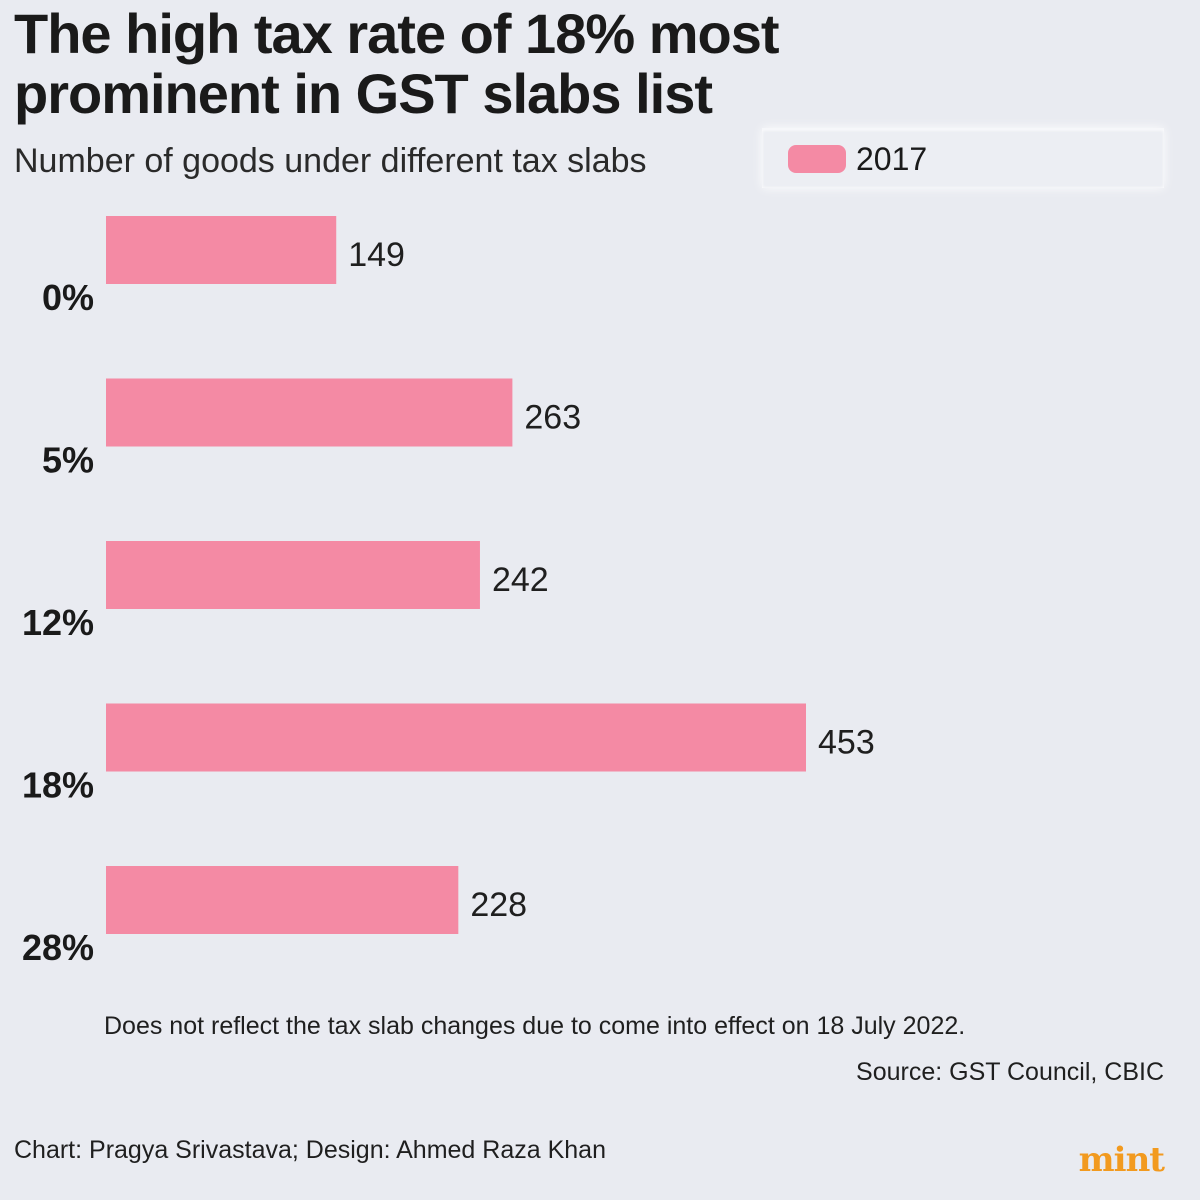 The height and width of the screenshot is (1200, 1200). I want to click on legend-label: 2017, so click(892, 158).